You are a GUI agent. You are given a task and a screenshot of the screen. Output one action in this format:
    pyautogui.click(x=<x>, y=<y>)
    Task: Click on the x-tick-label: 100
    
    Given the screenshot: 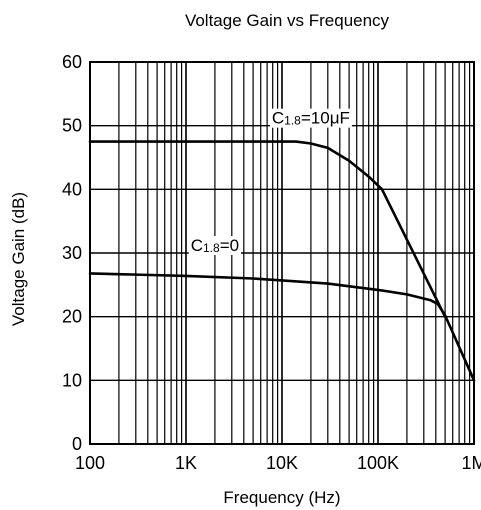 What is the action you would take?
    pyautogui.click(x=90, y=463)
    